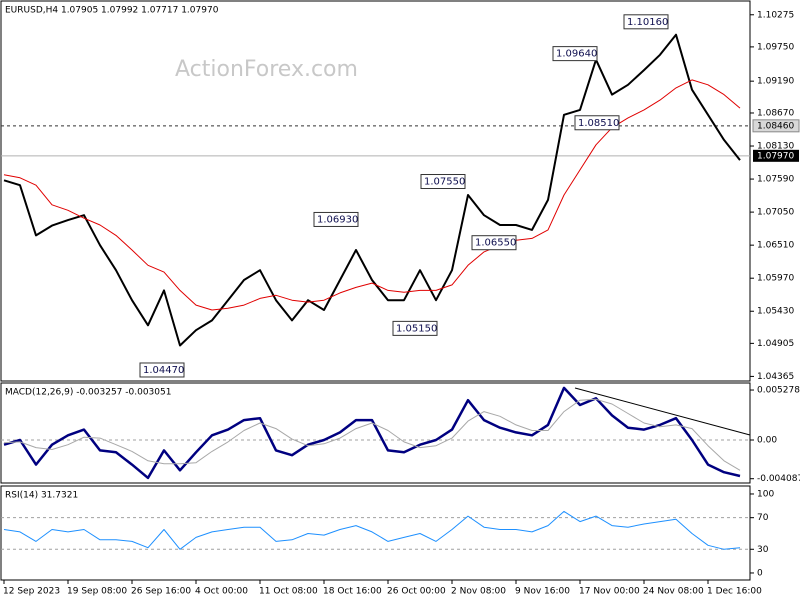 The image size is (800, 600). What do you see at coordinates (416, 592) in the screenshot?
I see `x-tick-label: 26 Oct 00:00` at bounding box center [416, 592].